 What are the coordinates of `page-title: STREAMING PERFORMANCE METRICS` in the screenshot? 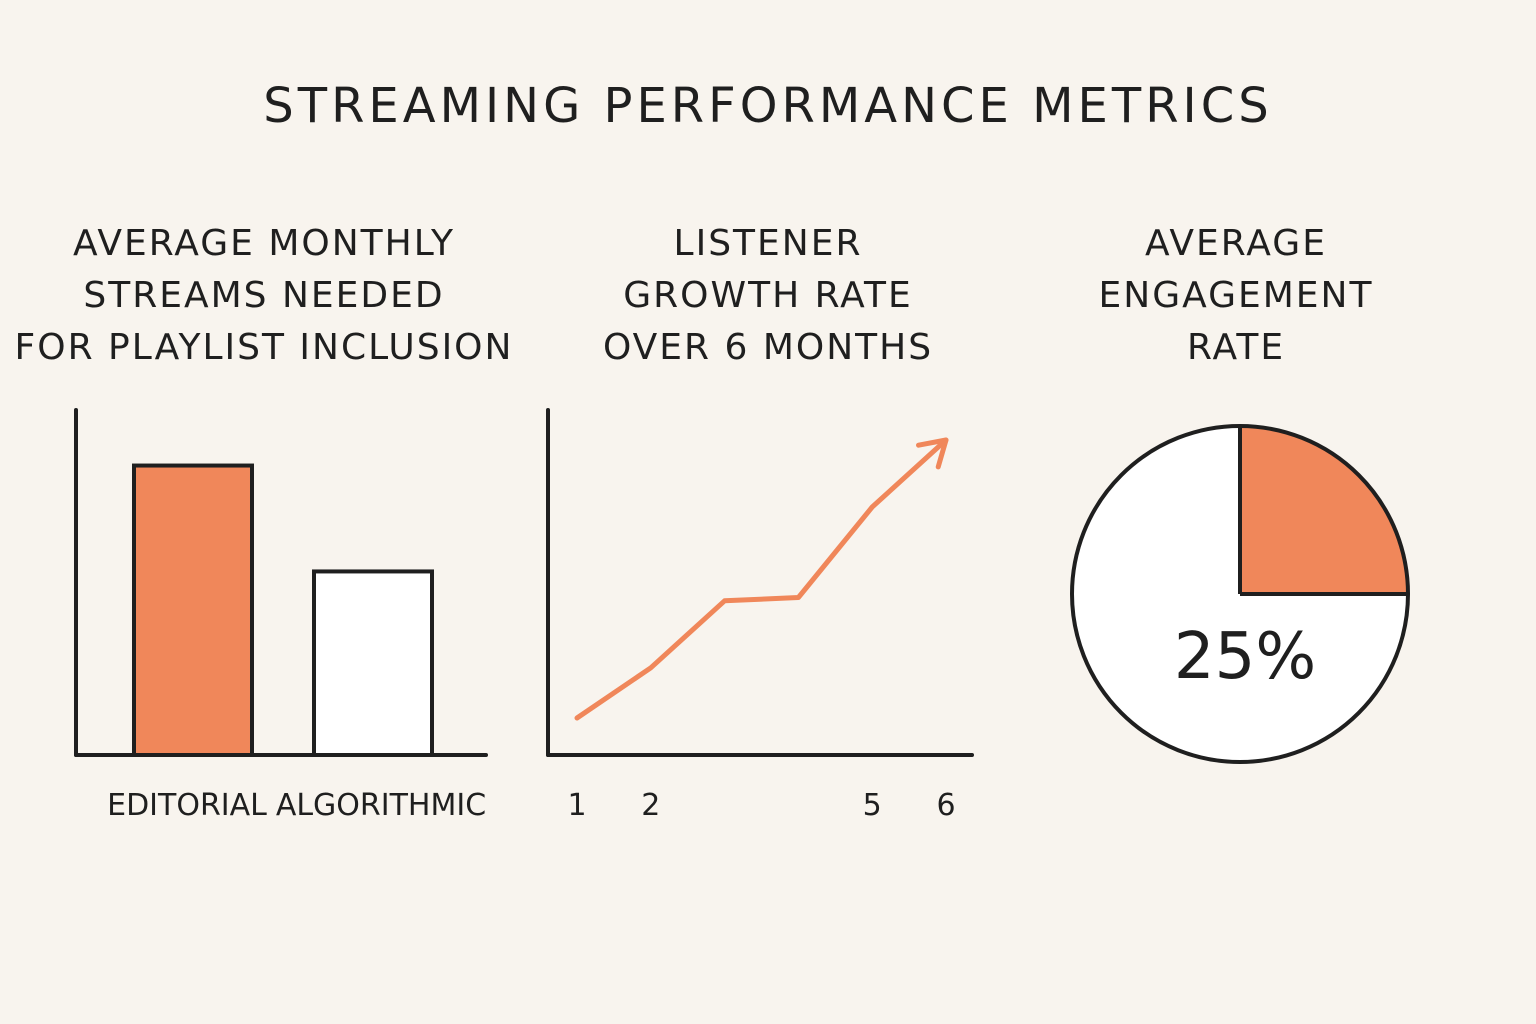 It's located at (768, 106).